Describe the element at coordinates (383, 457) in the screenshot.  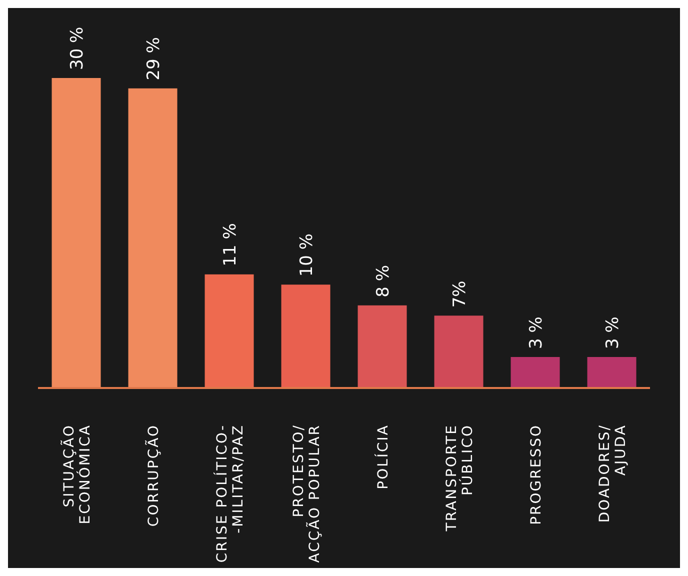
I see `x-tick-label: POLÍCIA` at that location.